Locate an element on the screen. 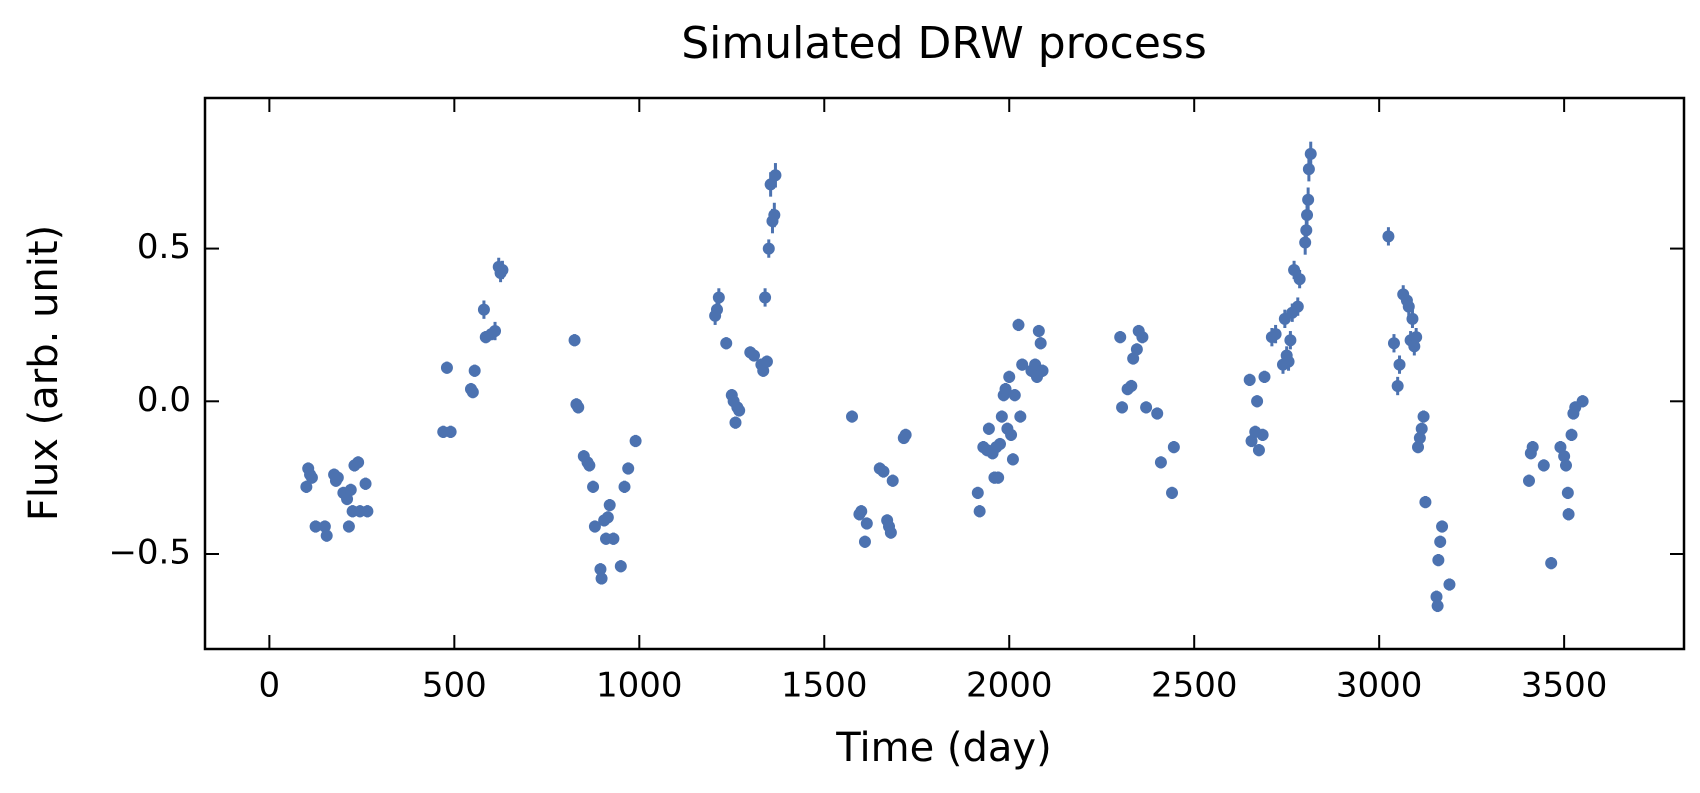 This screenshot has height=793, width=1700. x-tick-label: 3000 is located at coordinates (1379, 686).